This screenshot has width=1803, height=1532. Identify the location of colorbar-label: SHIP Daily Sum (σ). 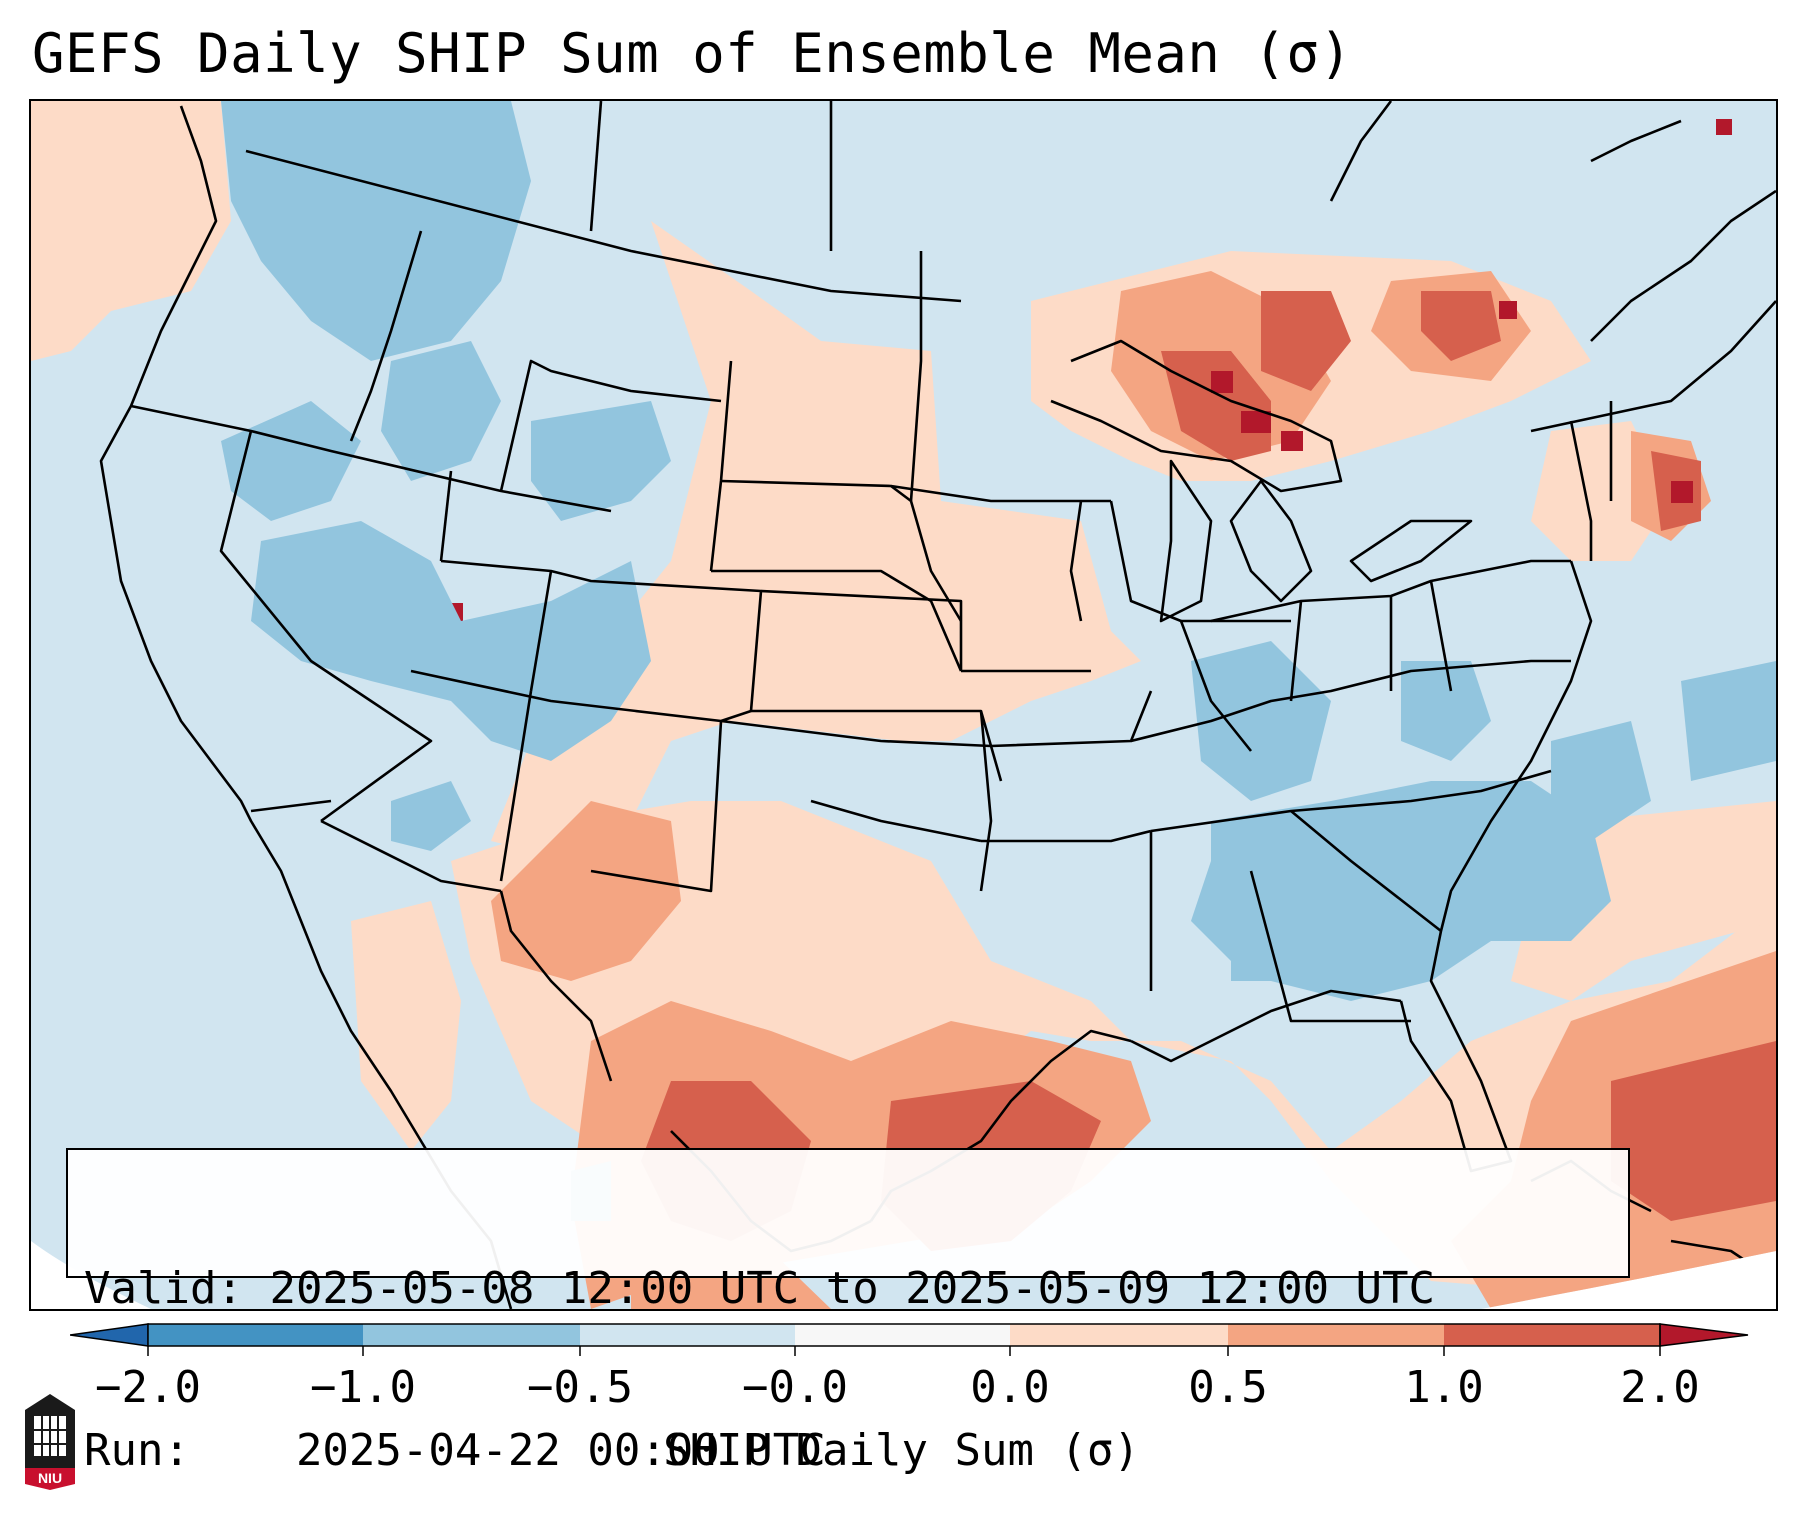
(901, 1450).